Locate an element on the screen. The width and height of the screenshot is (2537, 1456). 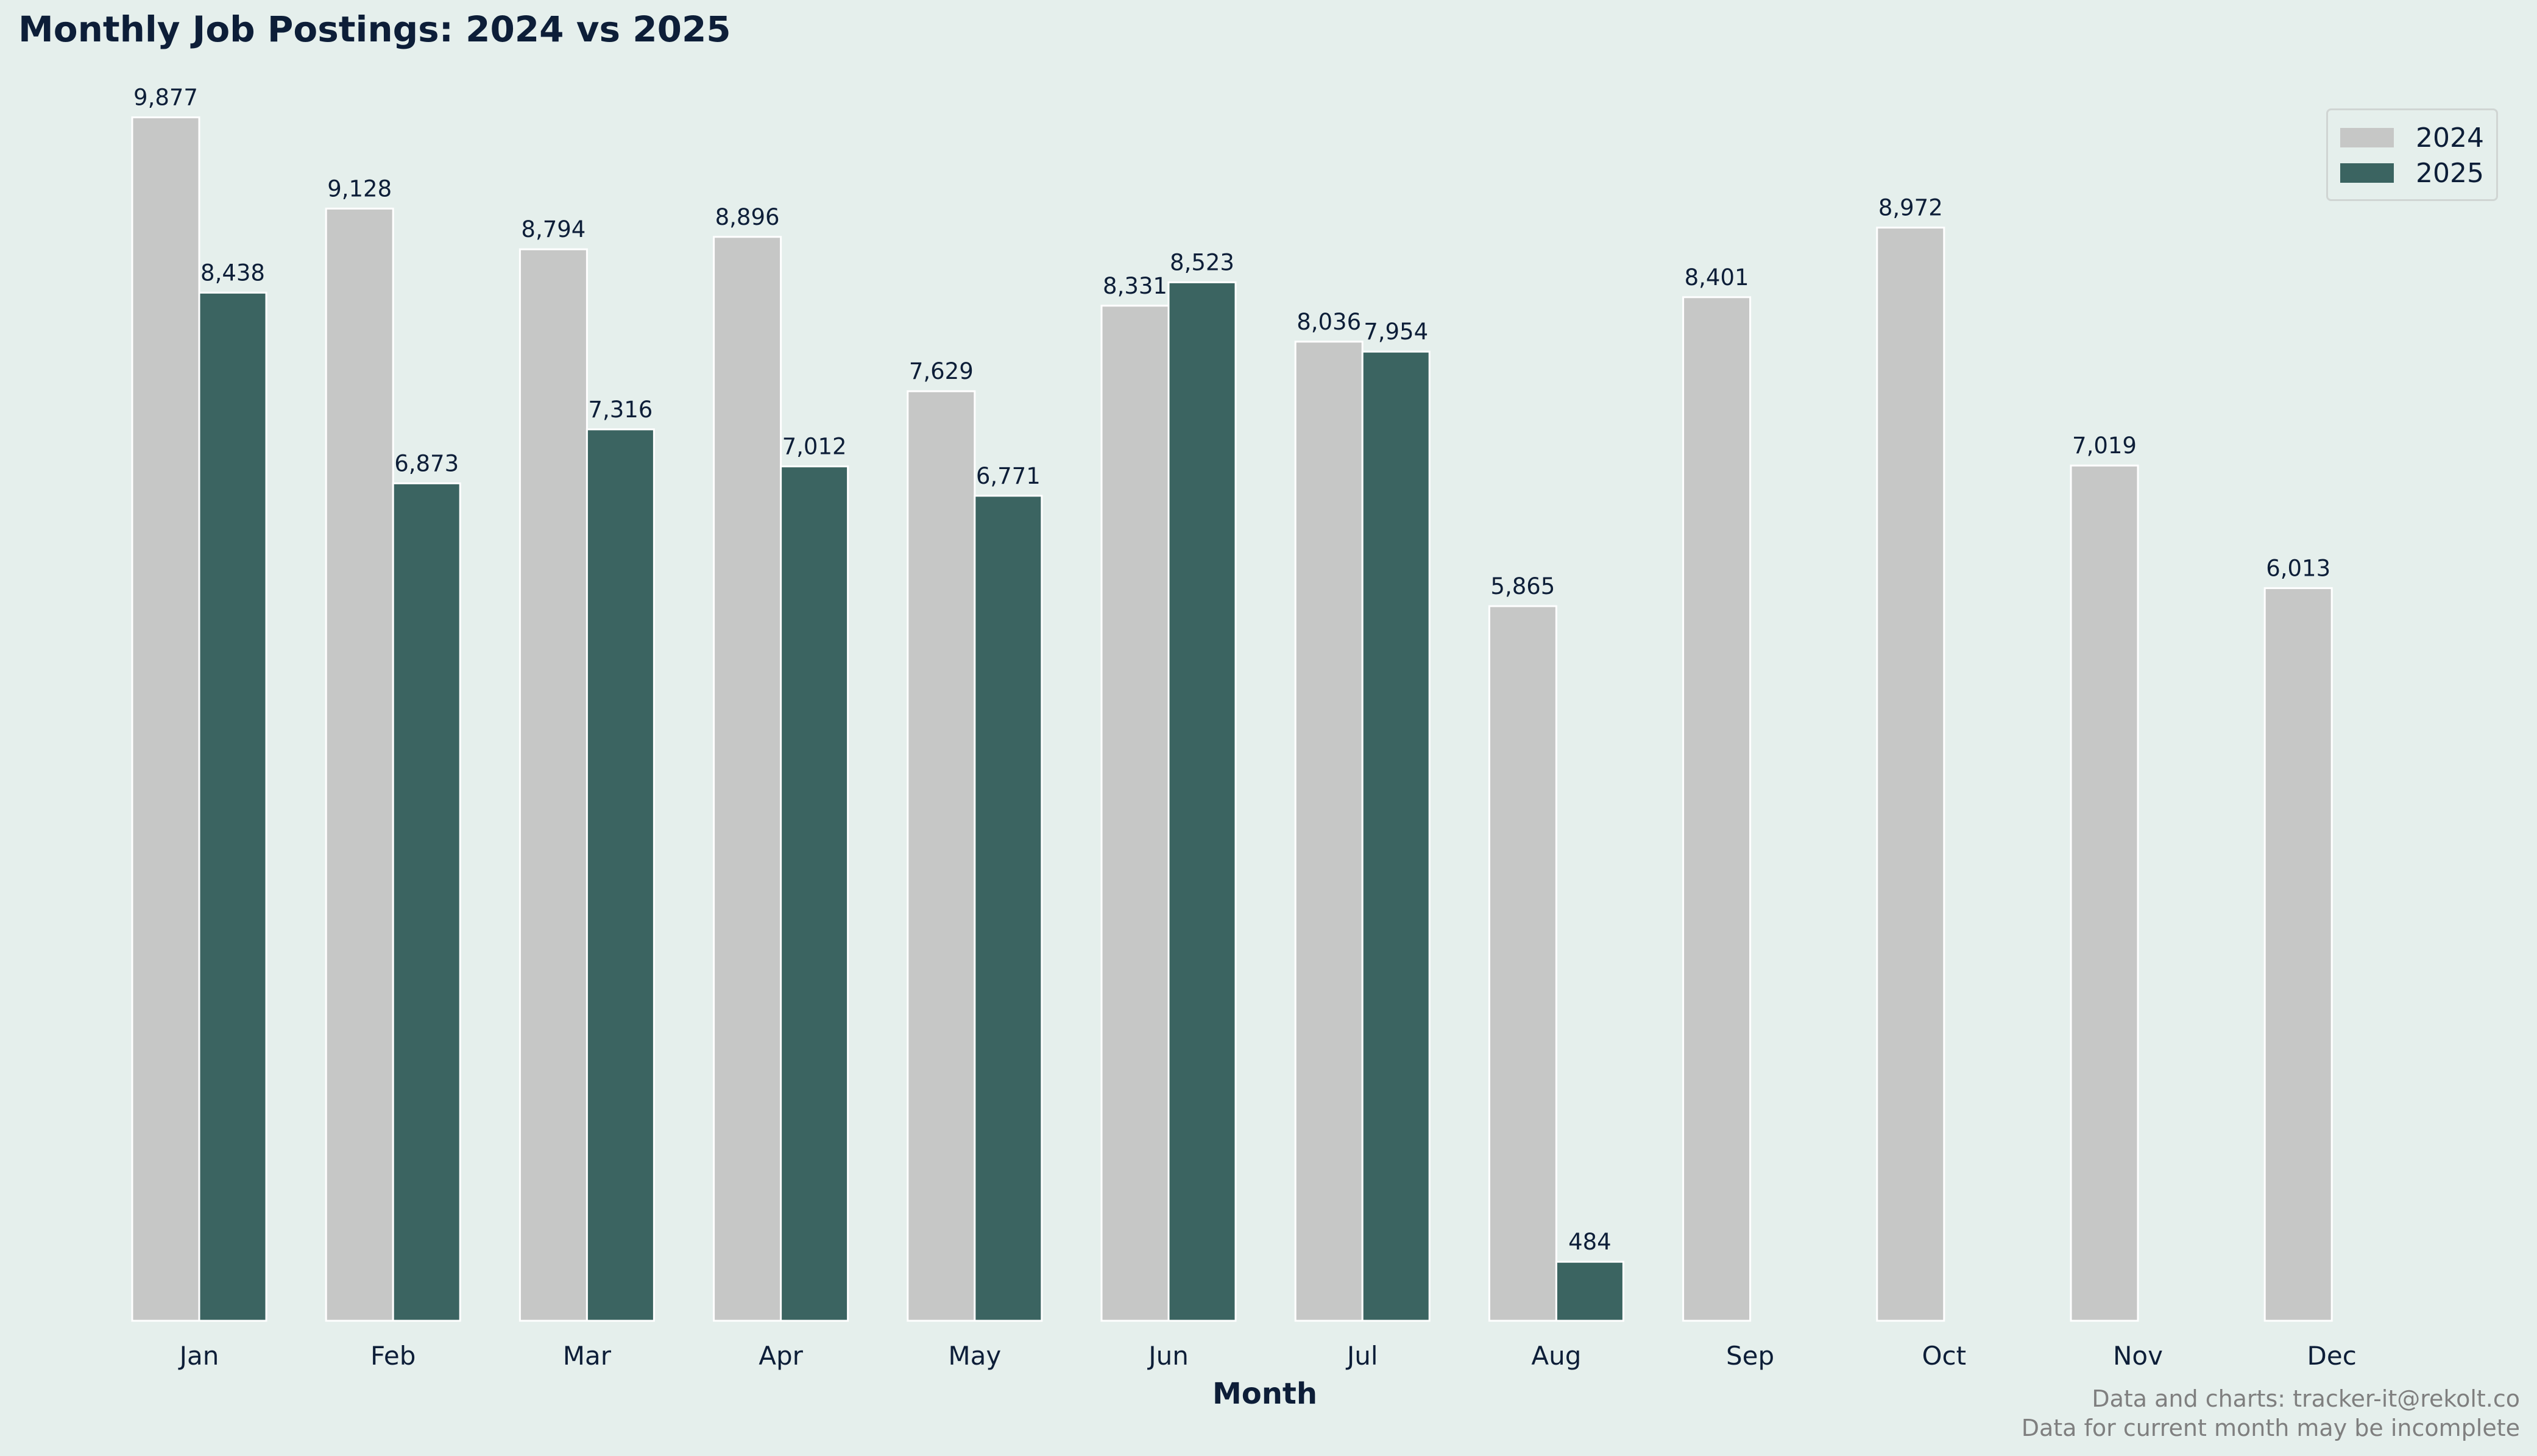
bar-2024-oct is located at coordinates (1911, 774).